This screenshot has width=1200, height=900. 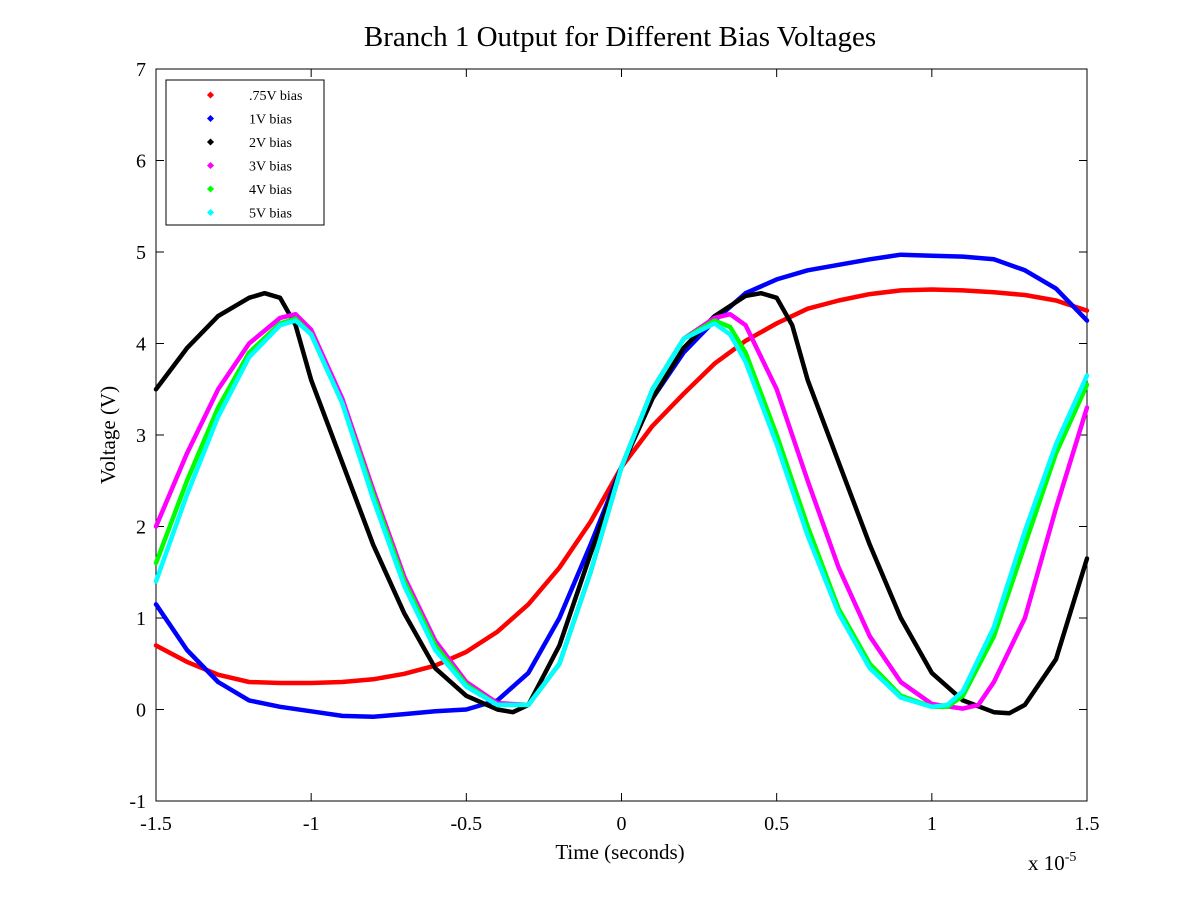 I want to click on x-multiplier-exponent: -5, so click(x=1071, y=857).